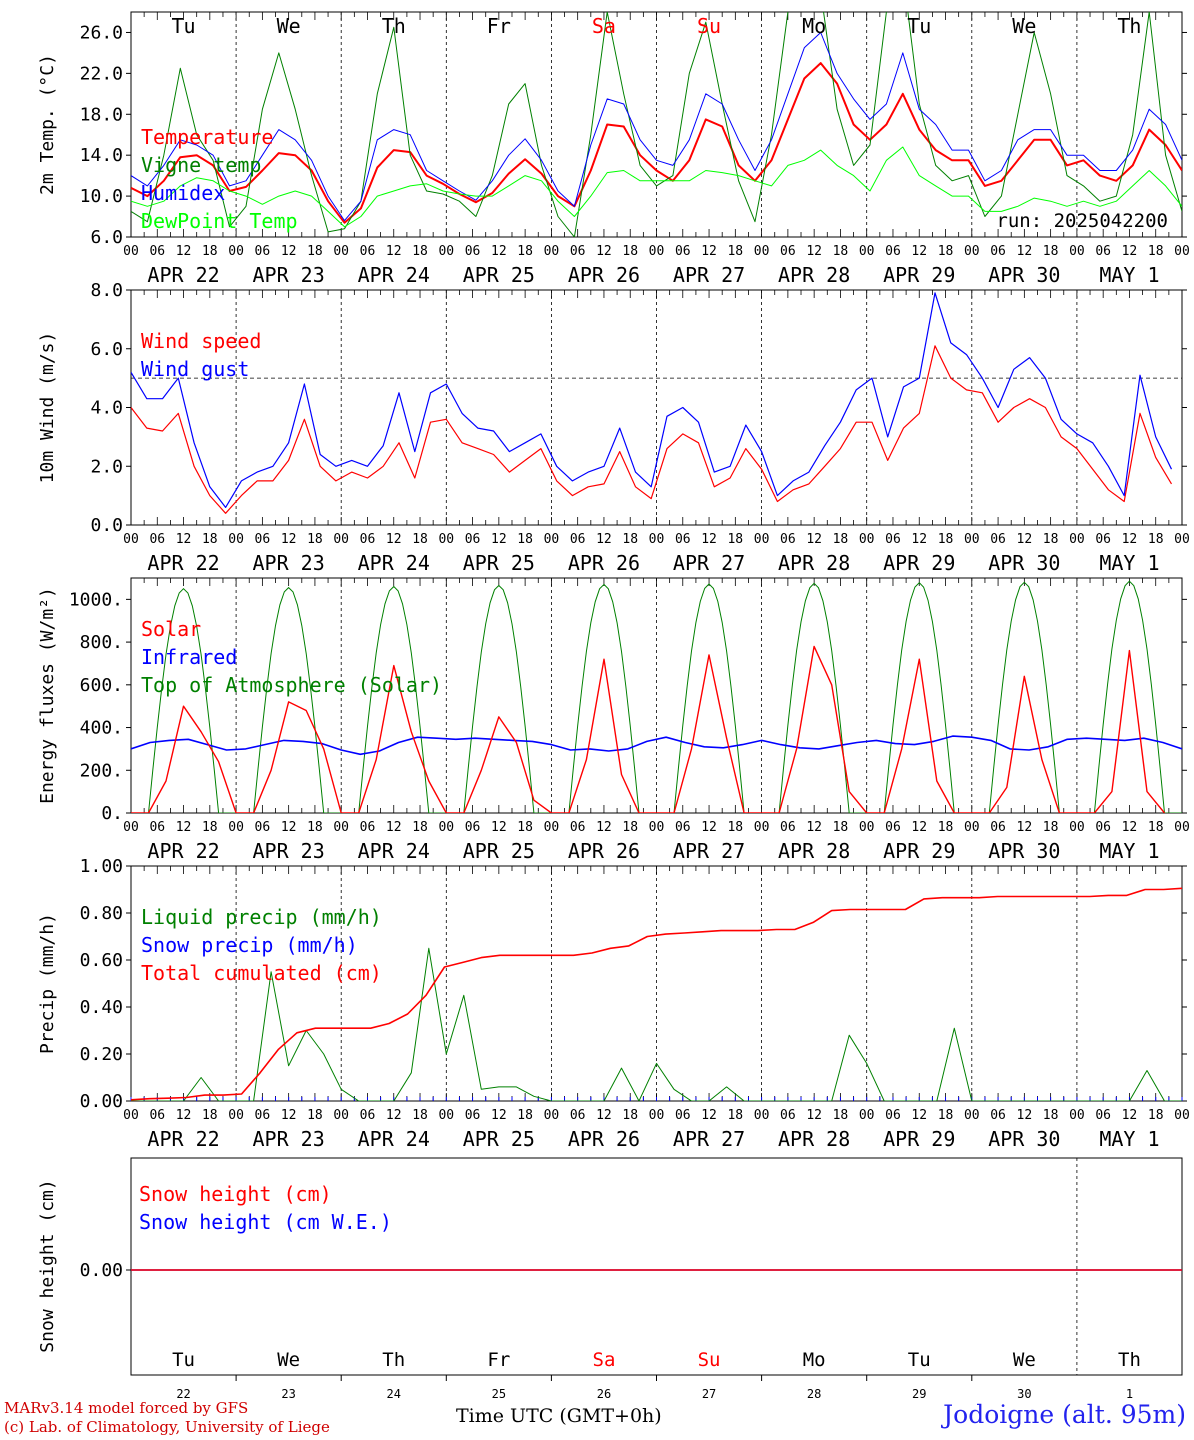 Image resolution: width=1194 pixels, height=1440 pixels. Describe the element at coordinates (919, 26) in the screenshot. I see `weekday-label: Tu` at that location.